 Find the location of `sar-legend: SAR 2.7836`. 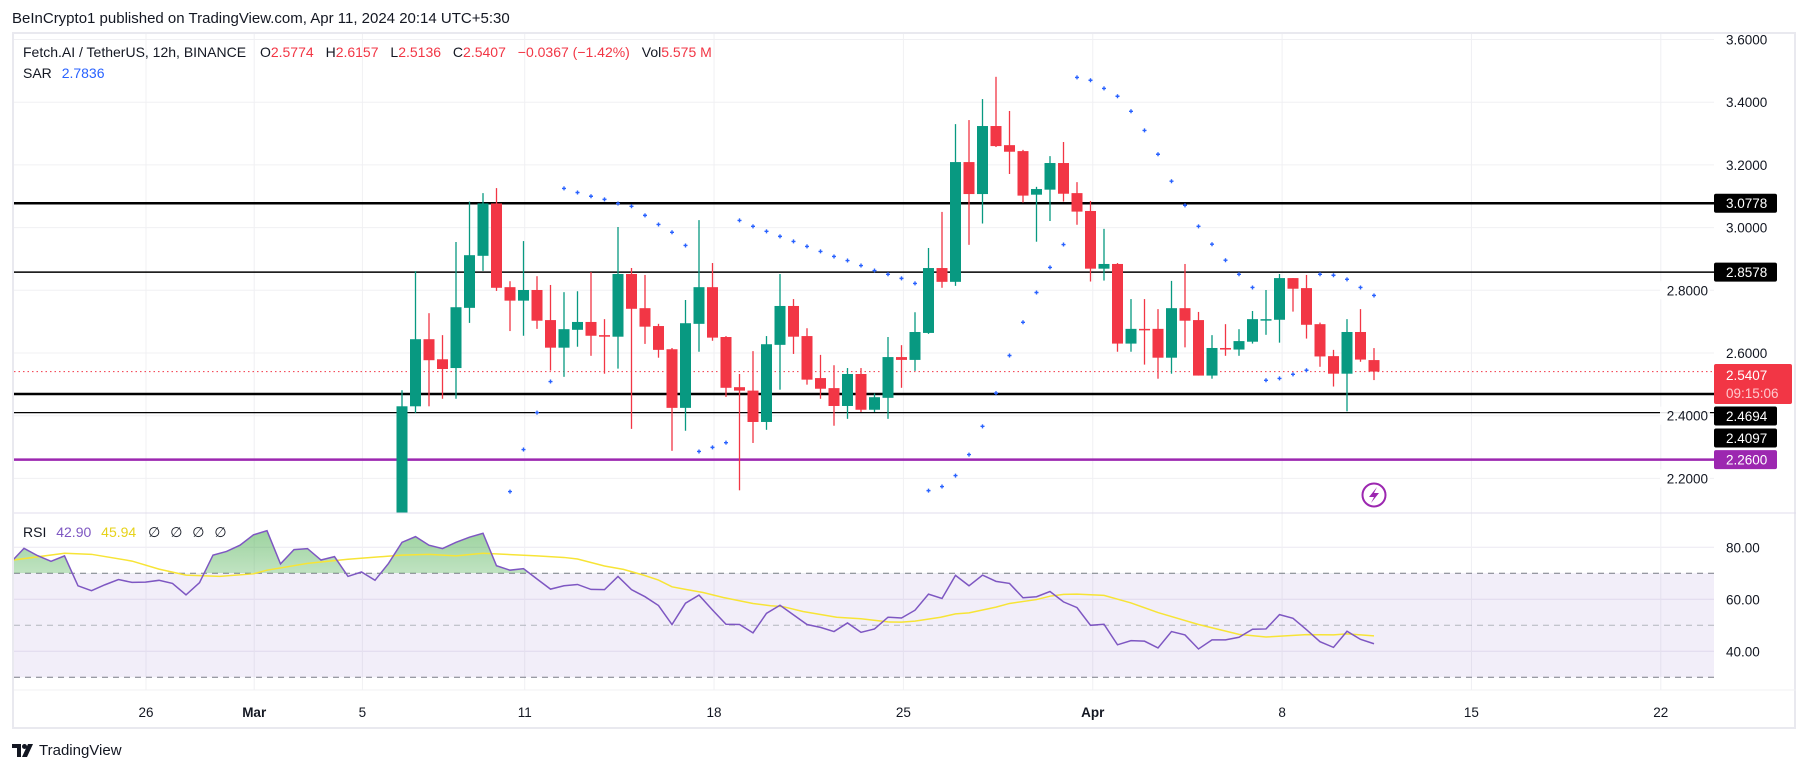

sar-legend: SAR 2.7836 is located at coordinates (64, 73).